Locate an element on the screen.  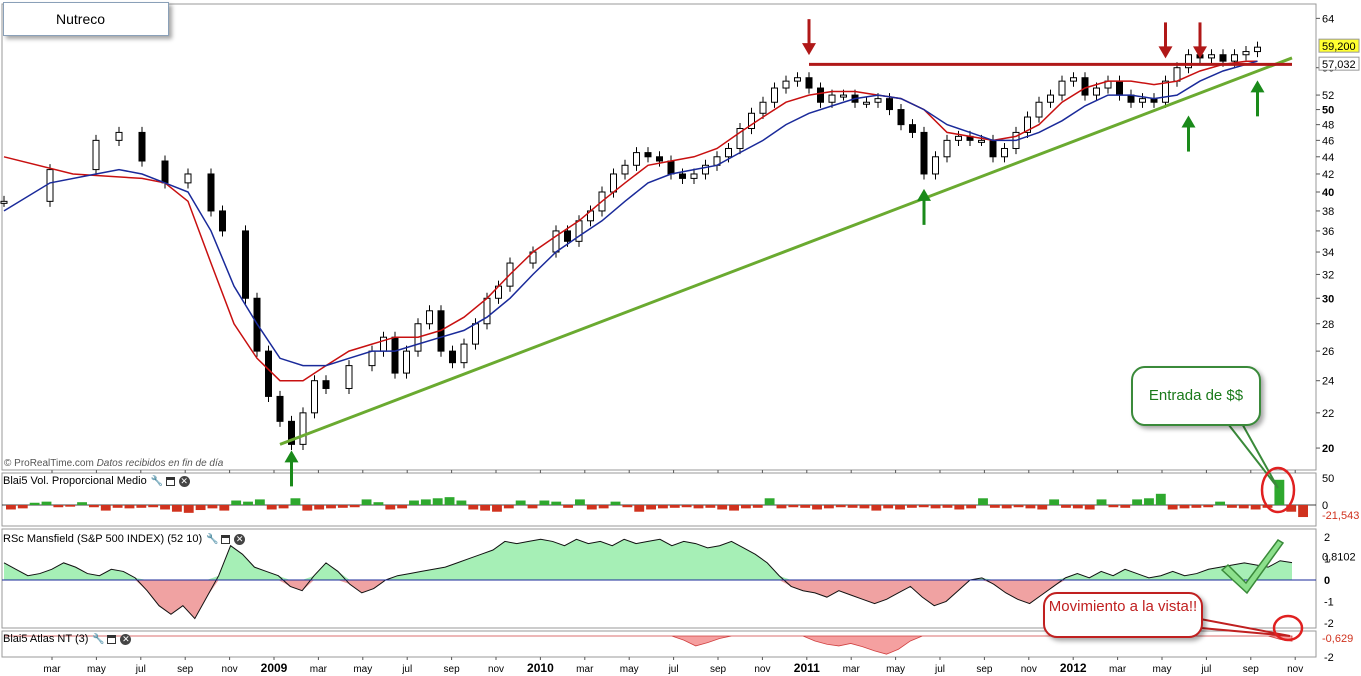
mansfield-line is located at coordinates (648, 579).